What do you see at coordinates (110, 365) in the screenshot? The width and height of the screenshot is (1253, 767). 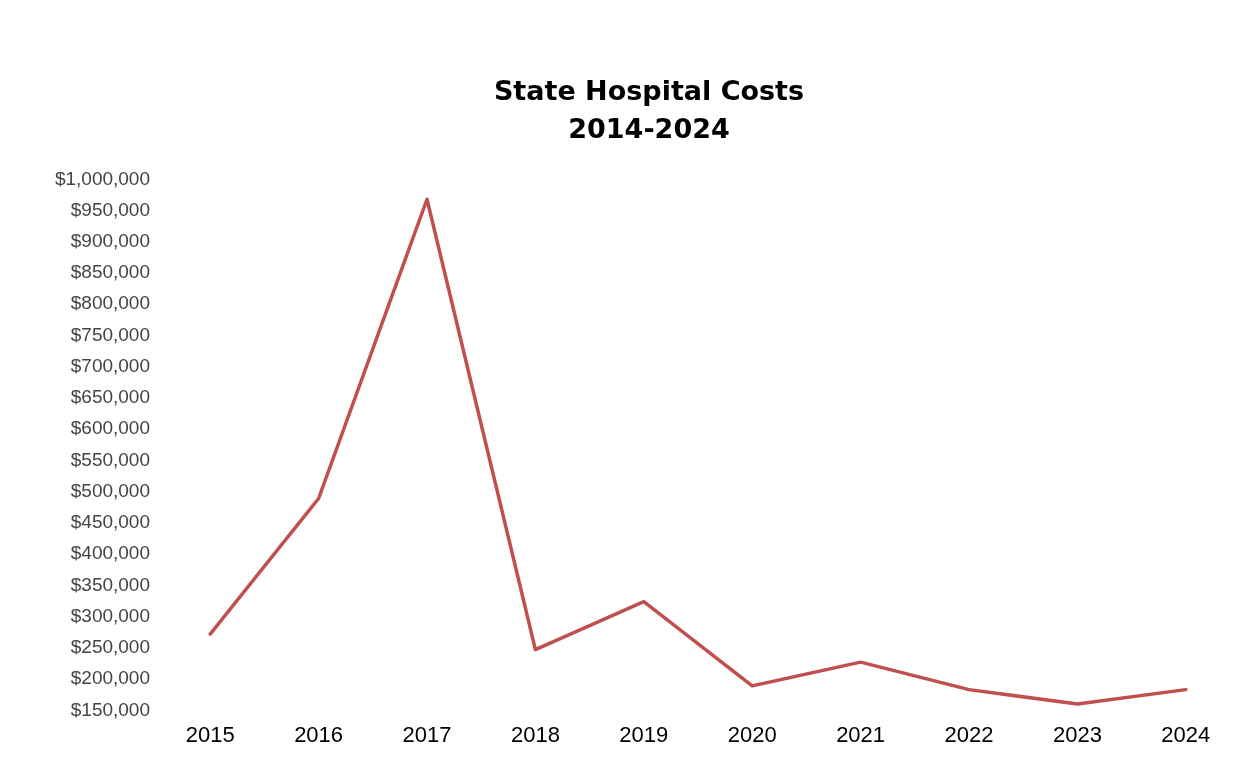 I see `y-tick-label: $700,000` at bounding box center [110, 365].